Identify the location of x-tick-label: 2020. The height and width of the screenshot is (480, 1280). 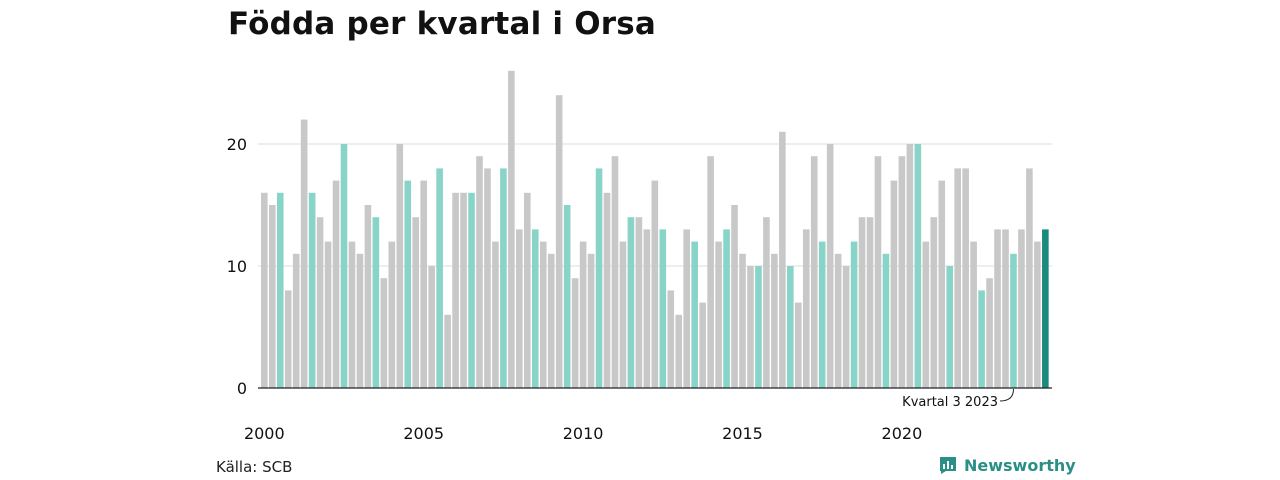
(902, 433).